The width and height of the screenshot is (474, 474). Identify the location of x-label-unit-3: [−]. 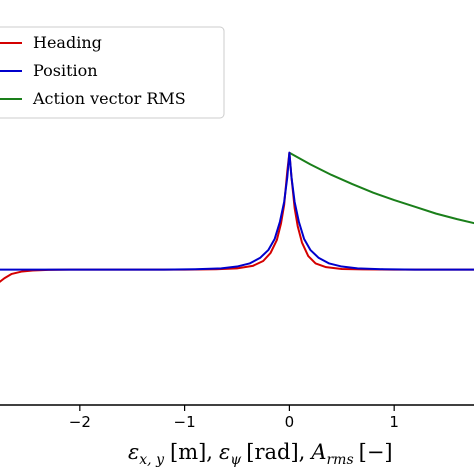
(376, 452).